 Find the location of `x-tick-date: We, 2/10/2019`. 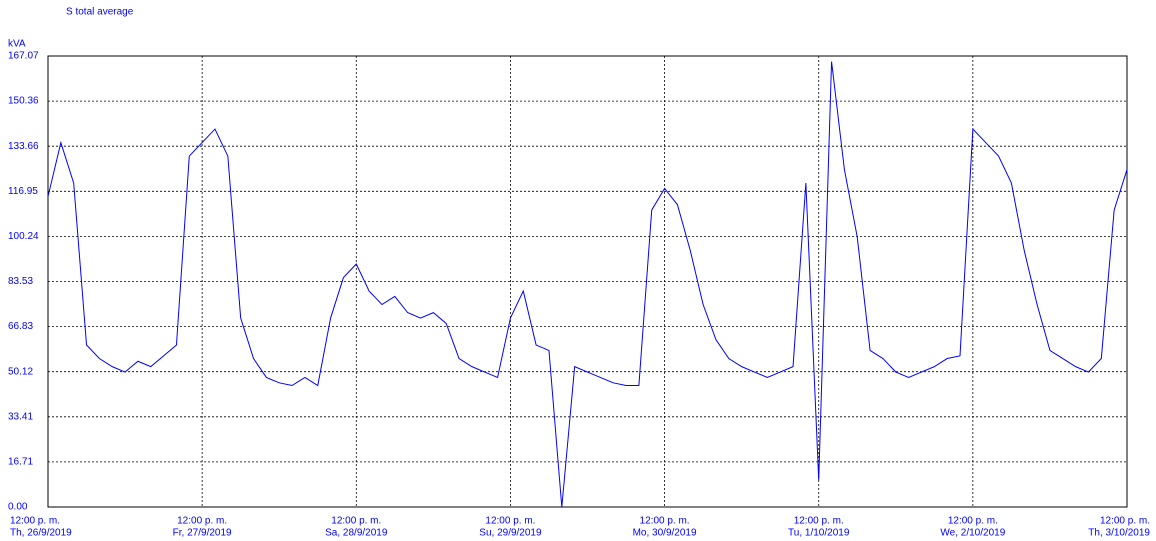

x-tick-date: We, 2/10/2019 is located at coordinates (972, 533).